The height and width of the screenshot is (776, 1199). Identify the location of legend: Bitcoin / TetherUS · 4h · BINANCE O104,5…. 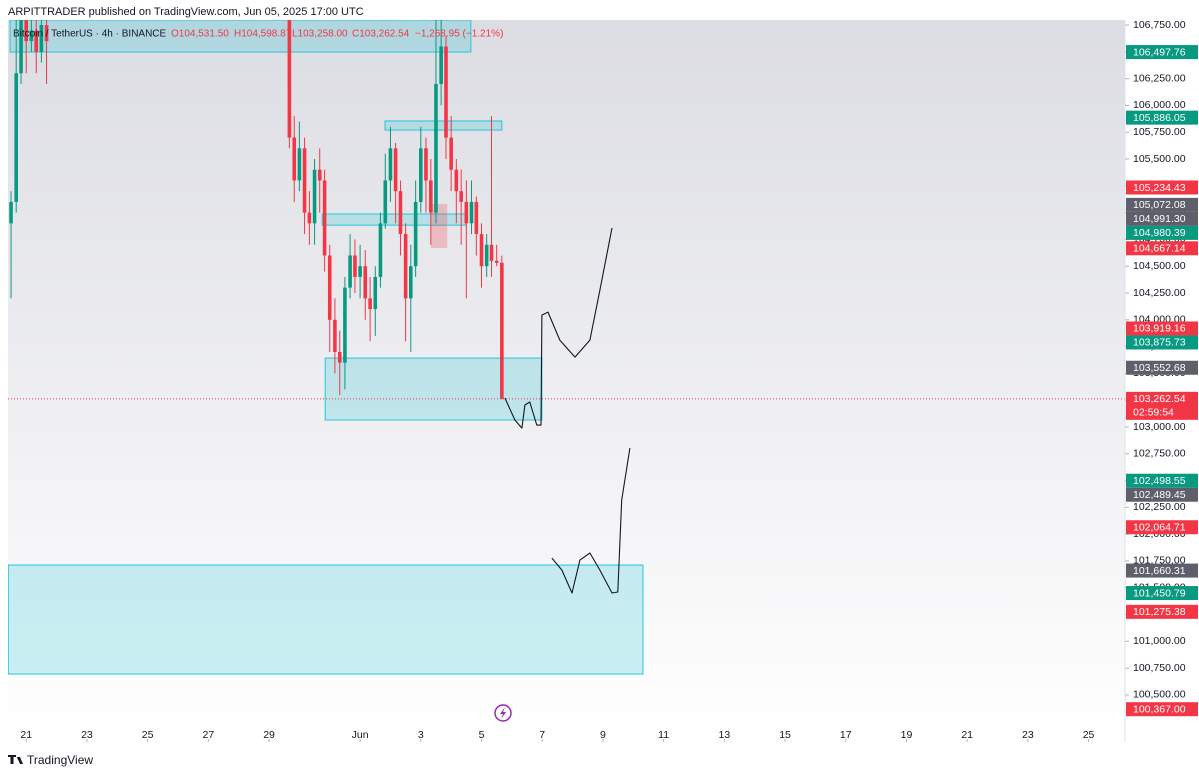
(258, 34).